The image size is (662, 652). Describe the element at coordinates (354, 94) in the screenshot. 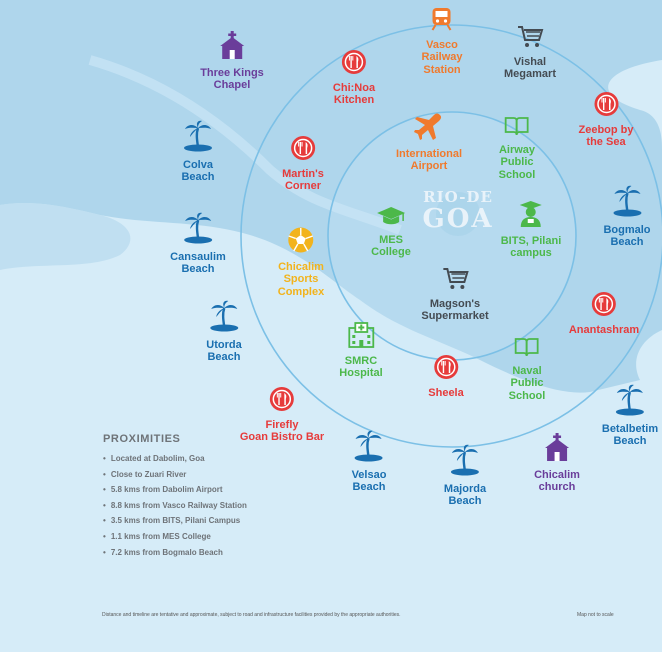

I see `poi-label: Chi:Noa Kitchen` at that location.